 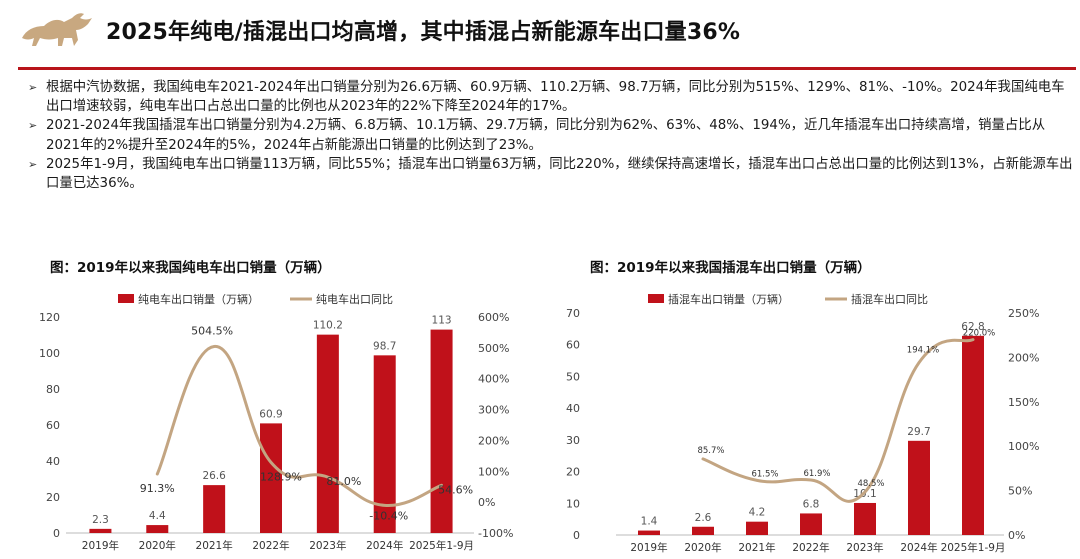 I want to click on right-axis-tick-label: -100%, so click(x=495, y=533).